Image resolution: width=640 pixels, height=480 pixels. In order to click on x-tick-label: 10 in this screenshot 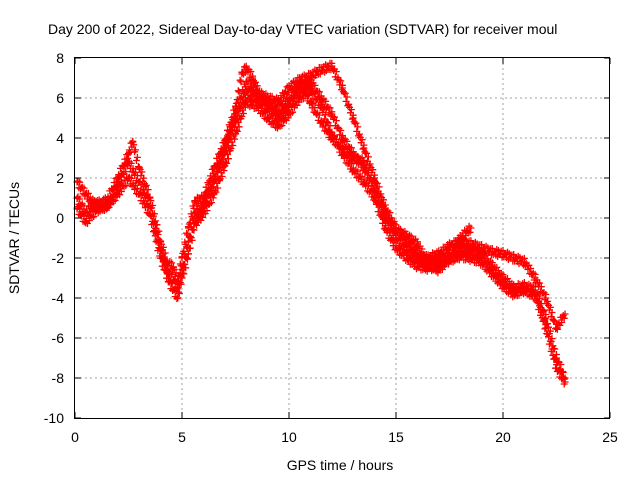, I will do `click(289, 437)`.